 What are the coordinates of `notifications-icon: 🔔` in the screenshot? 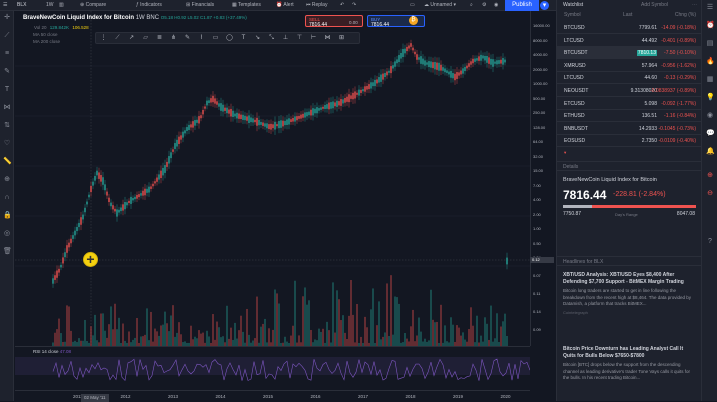 It's located at (710, 151).